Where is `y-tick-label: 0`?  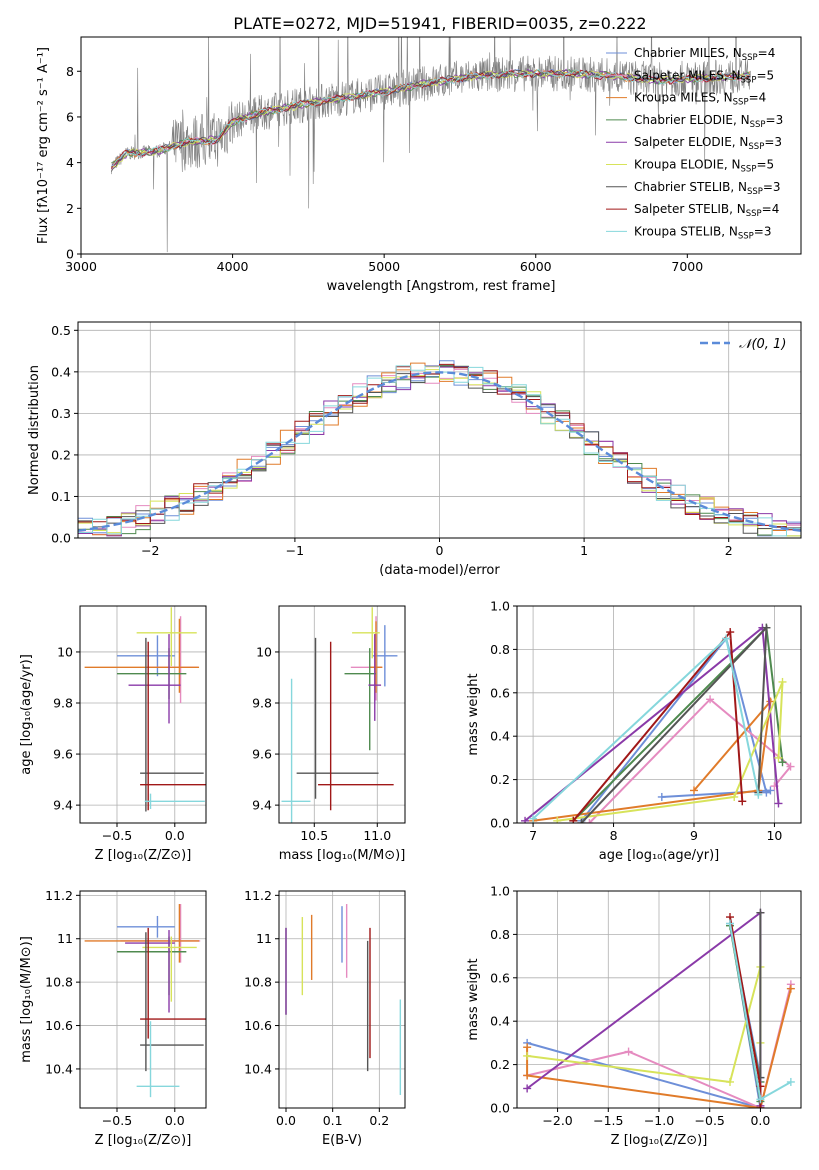
y-tick-label: 0 is located at coordinates (70, 254).